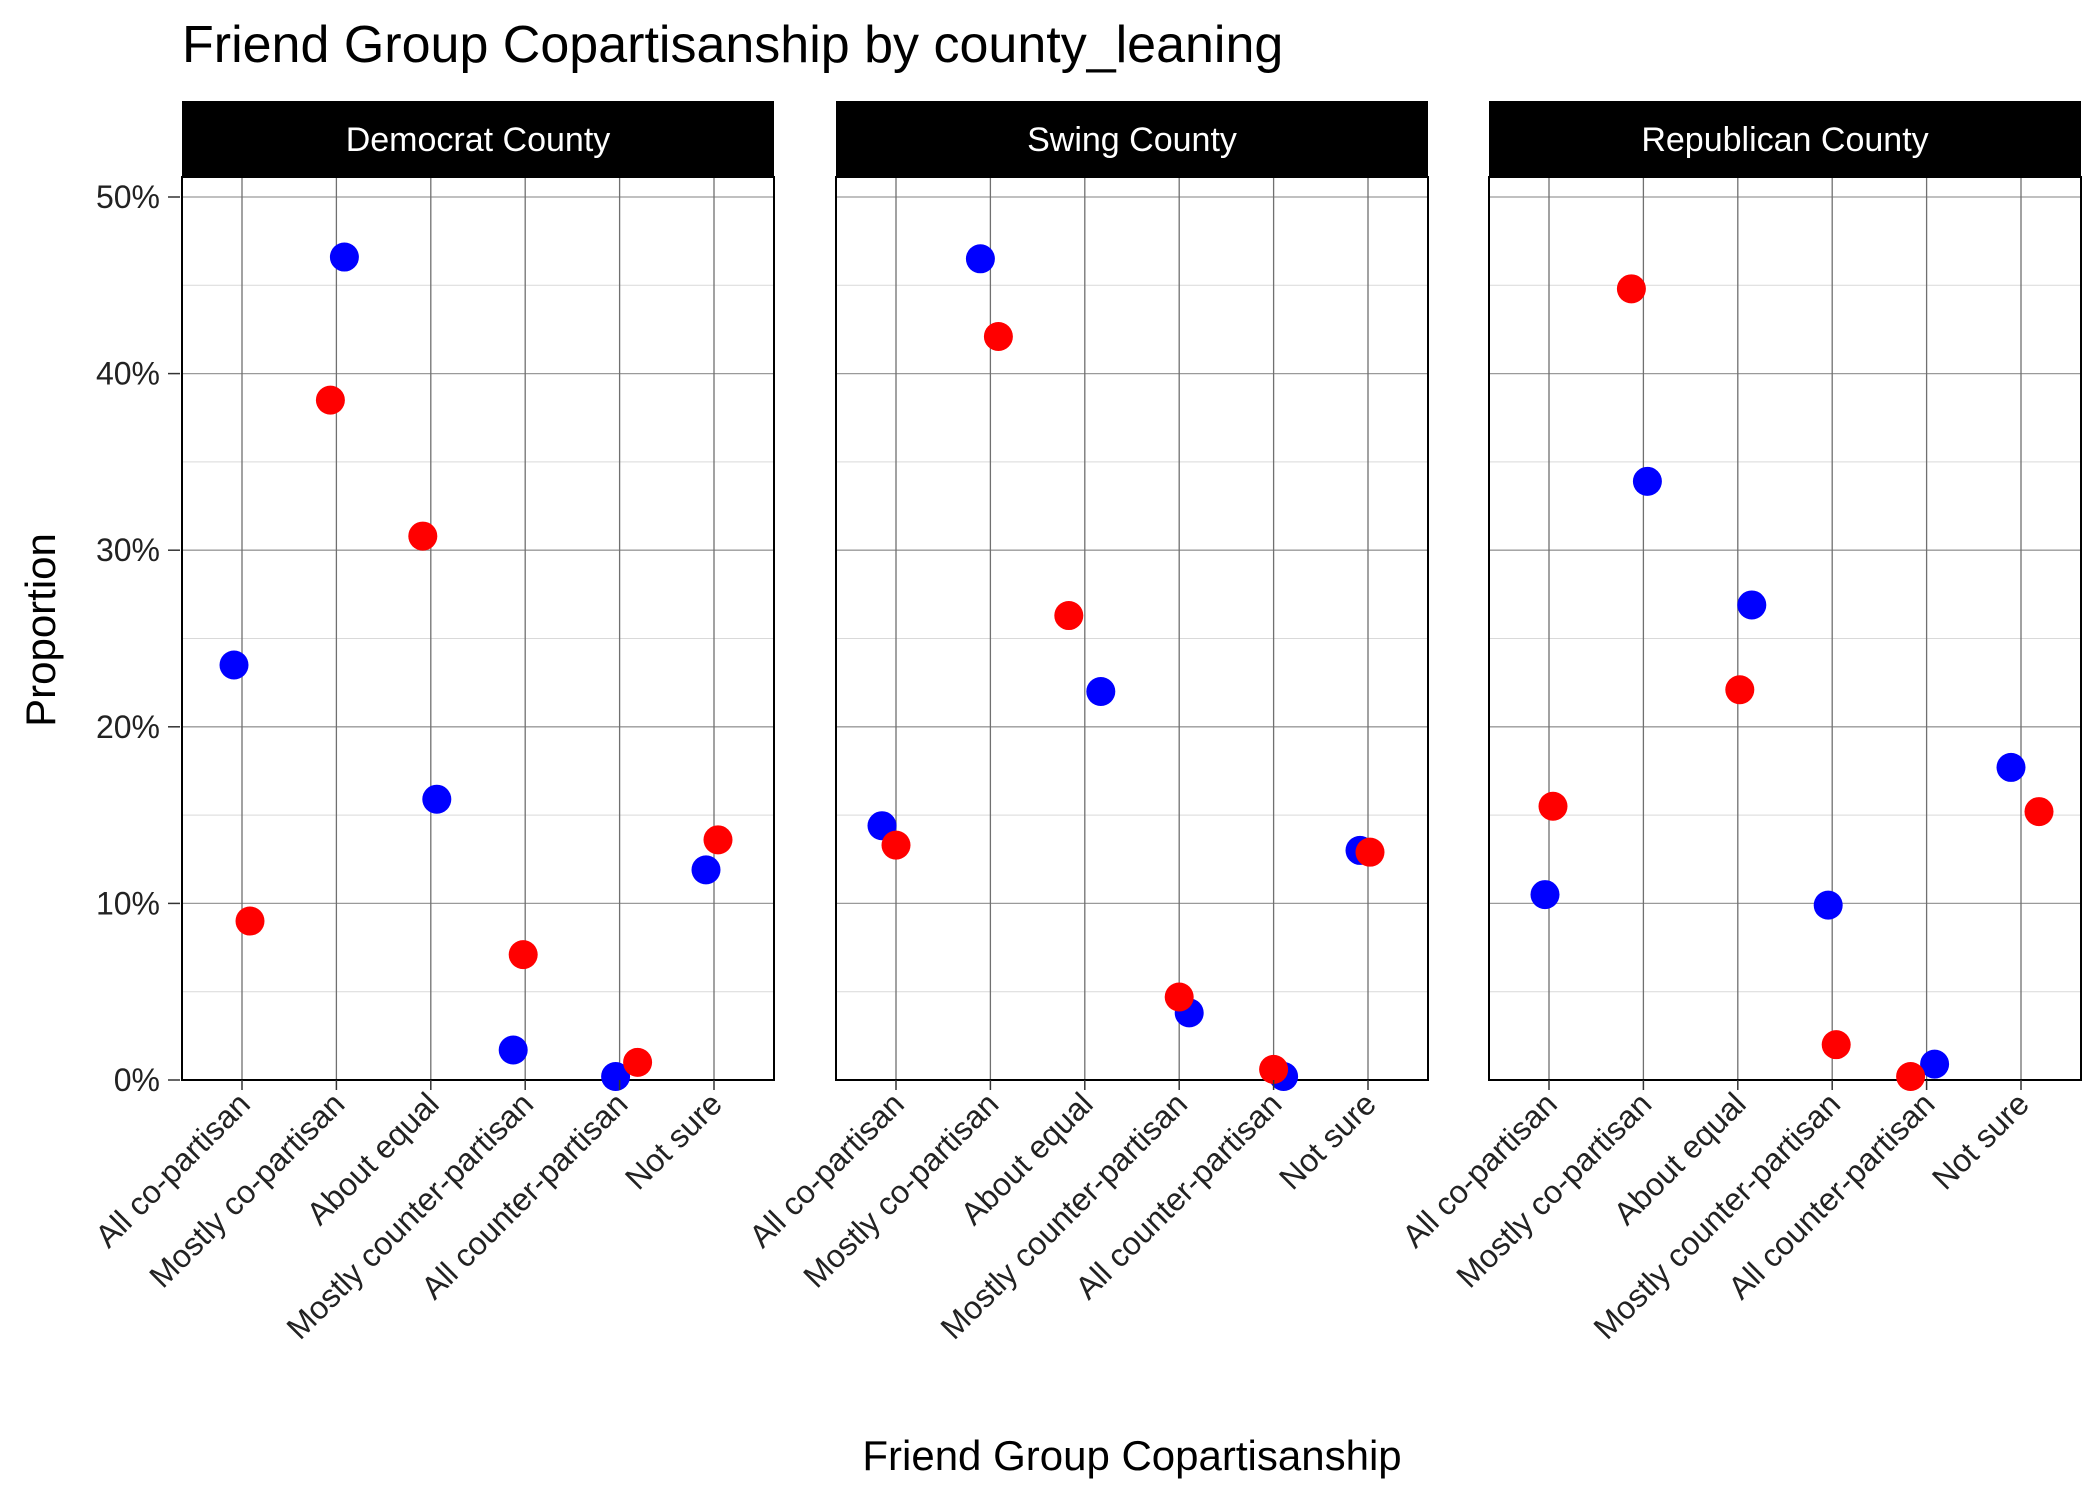 The image size is (2100, 1500). I want to click on facet-strip-label: Democrat County, so click(478, 140).